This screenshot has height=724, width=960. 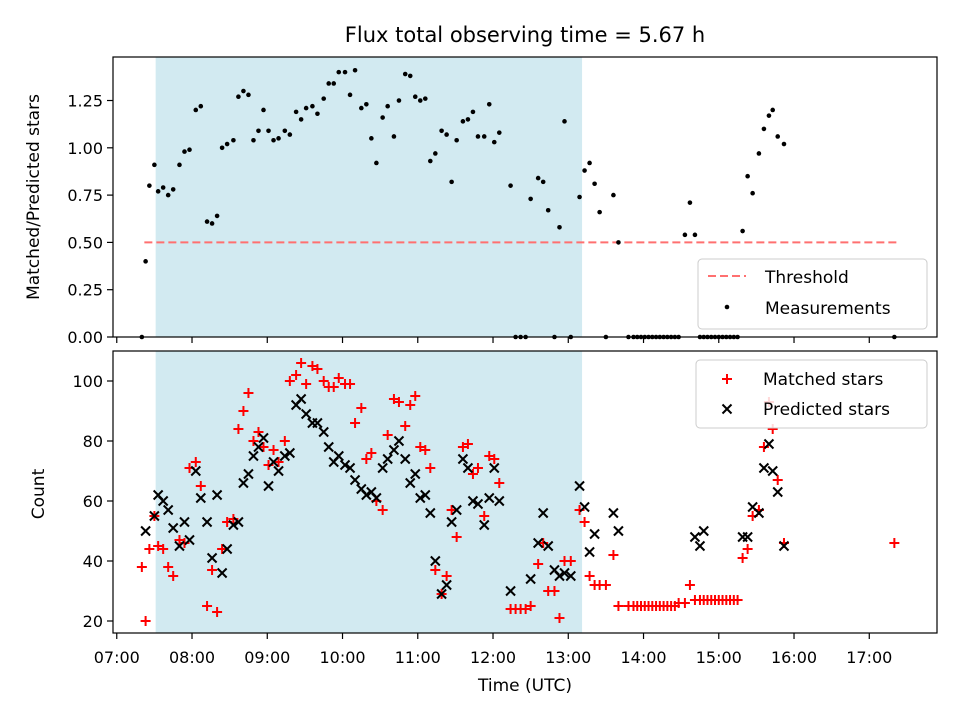 What do you see at coordinates (85, 290) in the screenshot?
I see `y-tick-label: 0.25` at bounding box center [85, 290].